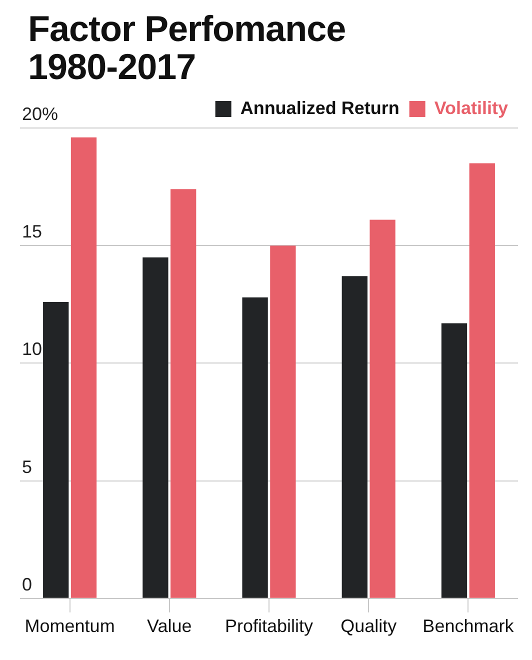 The image size is (532, 660). I want to click on y-tick-label: 15, so click(32, 232).